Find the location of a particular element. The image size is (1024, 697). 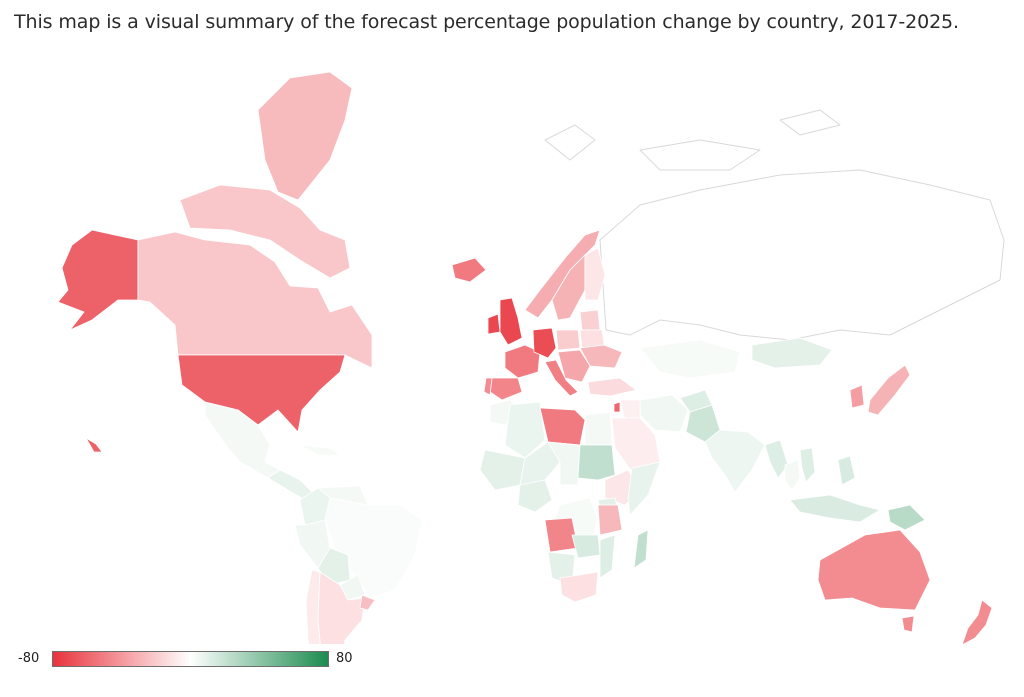

region-svalbard is located at coordinates (570, 142).